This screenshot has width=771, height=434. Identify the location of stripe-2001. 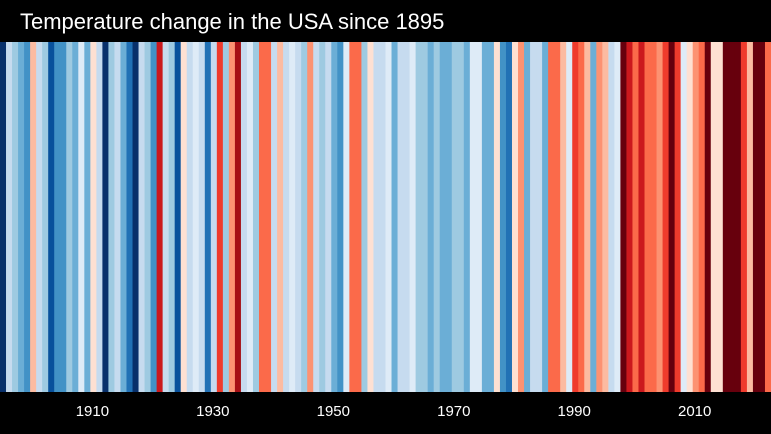
(642, 217).